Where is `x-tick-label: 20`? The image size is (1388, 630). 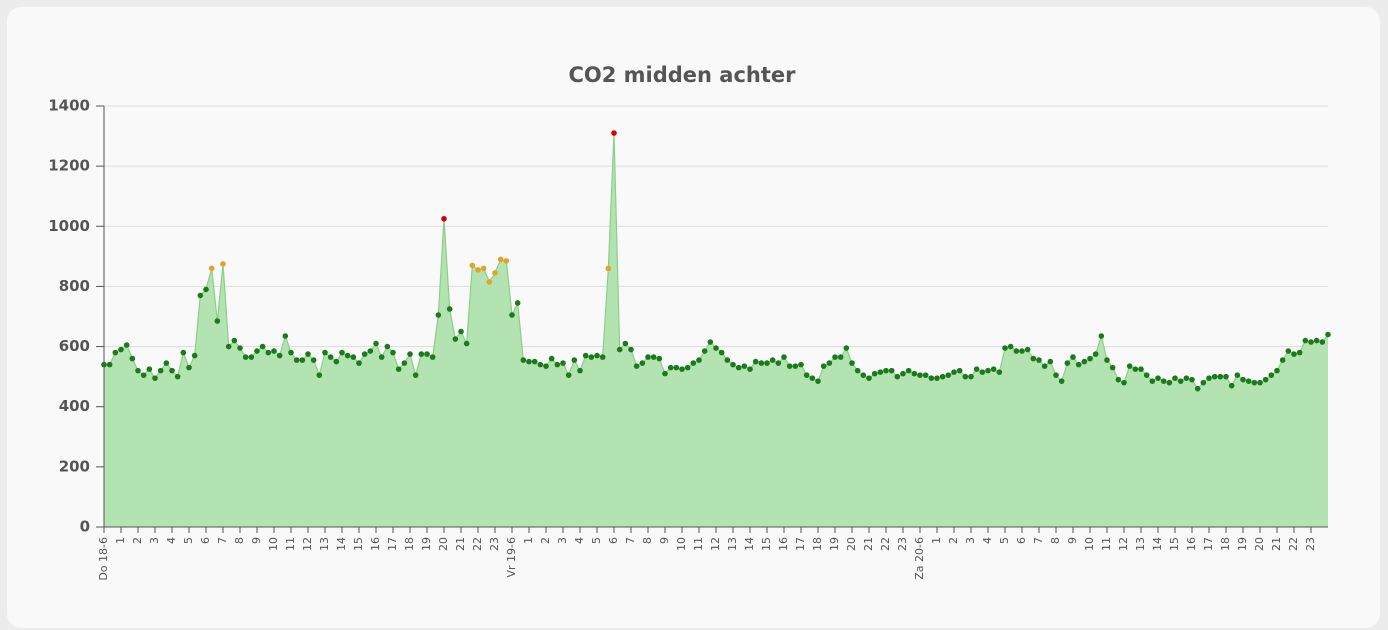 x-tick-label: 20 is located at coordinates (851, 544).